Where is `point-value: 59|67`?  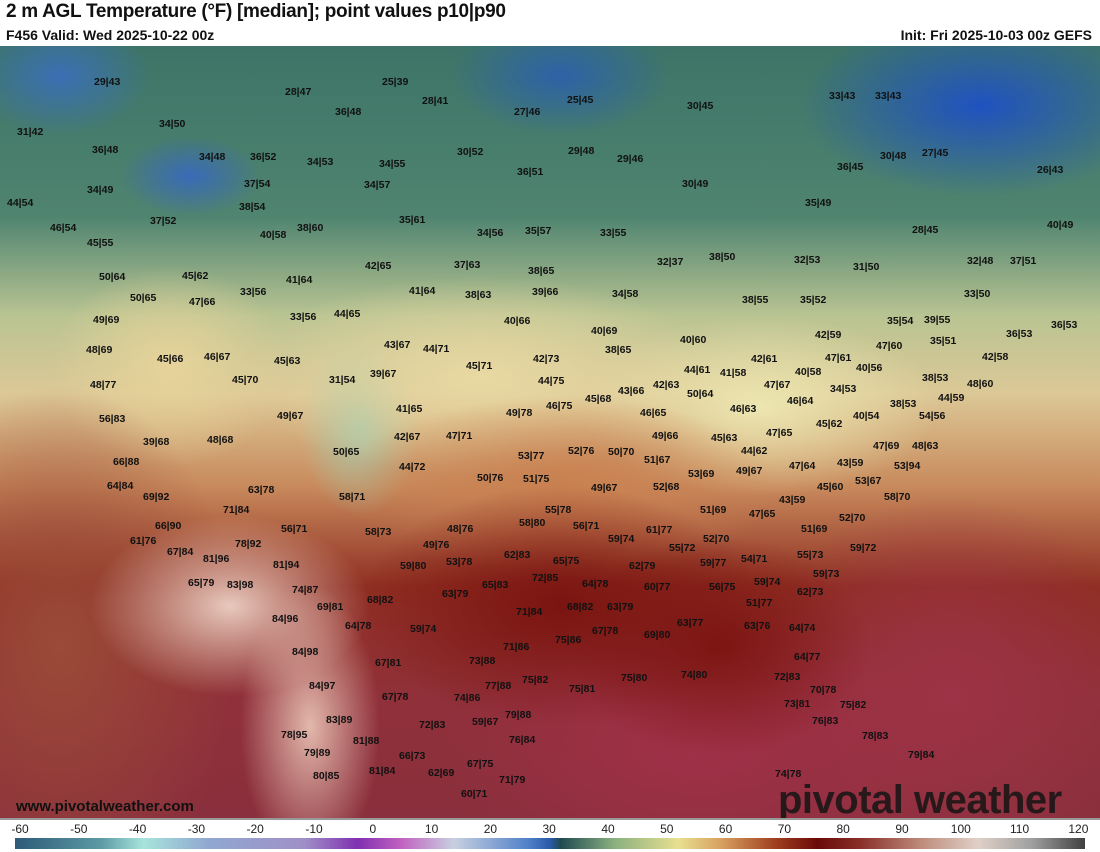 point-value: 59|67 is located at coordinates (485, 722).